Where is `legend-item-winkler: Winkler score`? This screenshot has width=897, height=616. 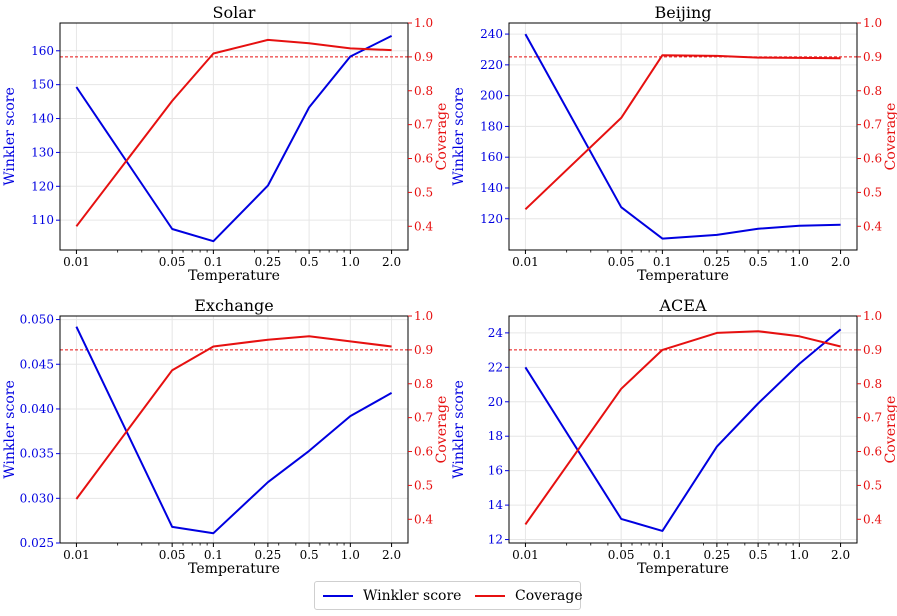
legend-item-winkler: Winkler score is located at coordinates (392, 595).